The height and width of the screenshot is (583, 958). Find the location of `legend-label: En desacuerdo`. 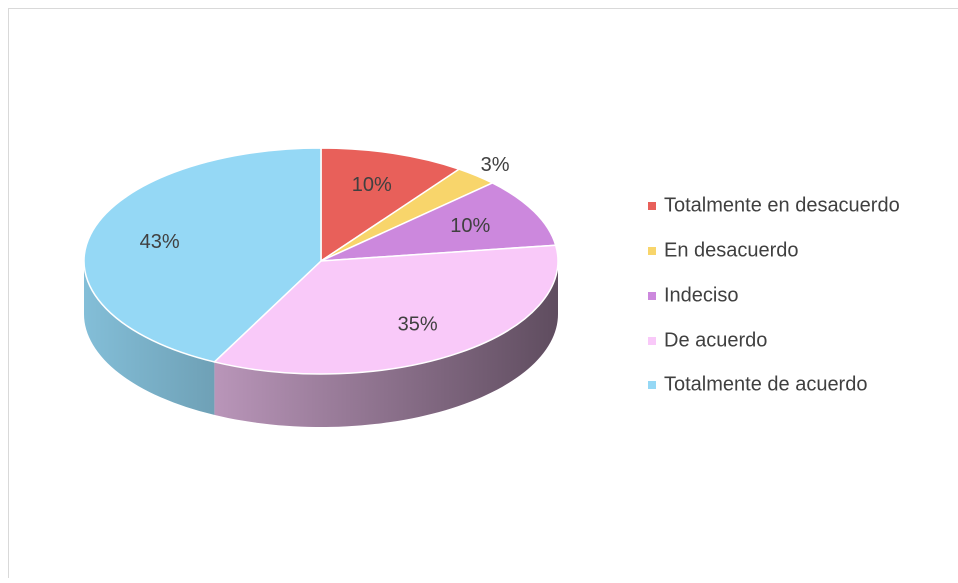

legend-label: En desacuerdo is located at coordinates (731, 250).